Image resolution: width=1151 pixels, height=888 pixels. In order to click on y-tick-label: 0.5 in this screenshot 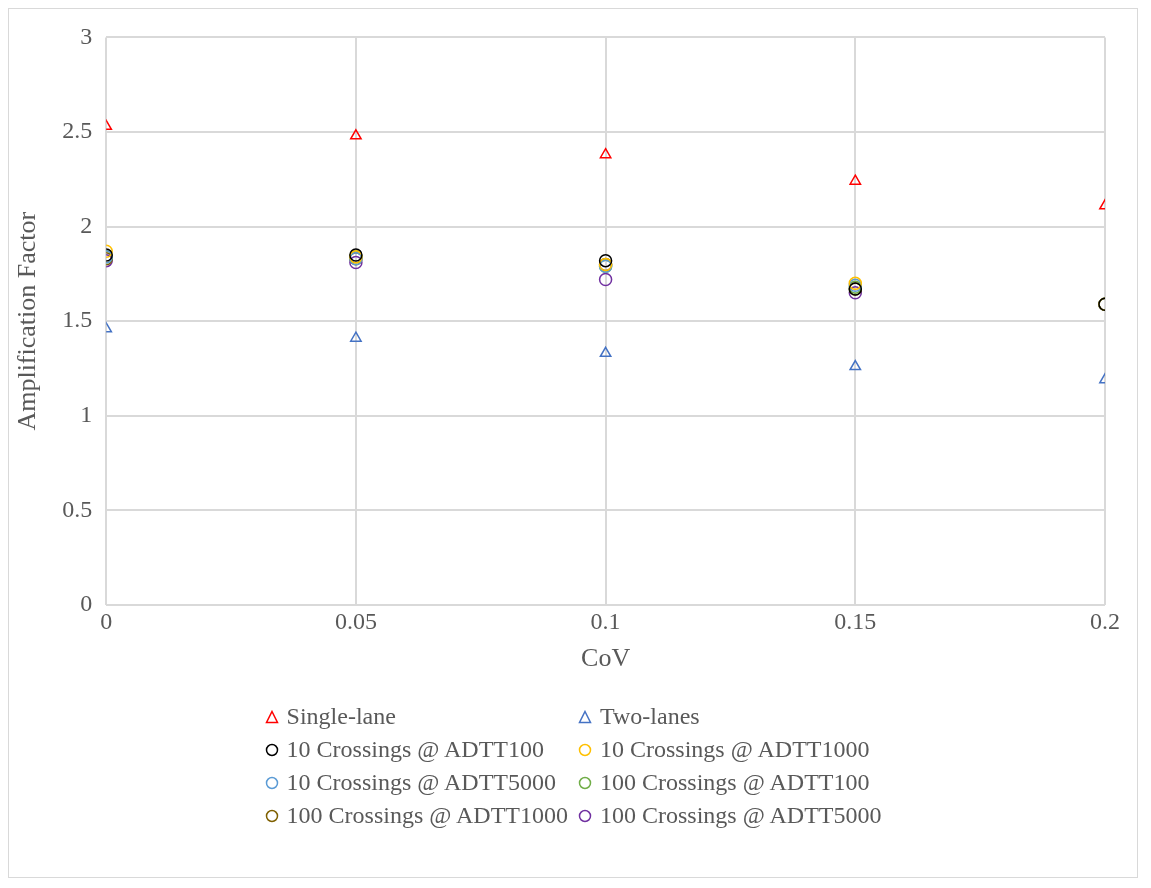, I will do `click(77, 508)`.